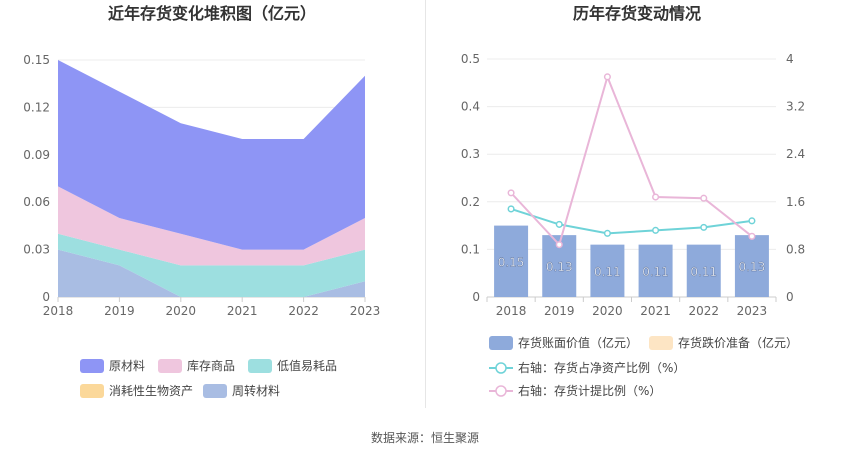 The height and width of the screenshot is (462, 850). I want to click on bar-x-tick-label: 2020, so click(607, 311).